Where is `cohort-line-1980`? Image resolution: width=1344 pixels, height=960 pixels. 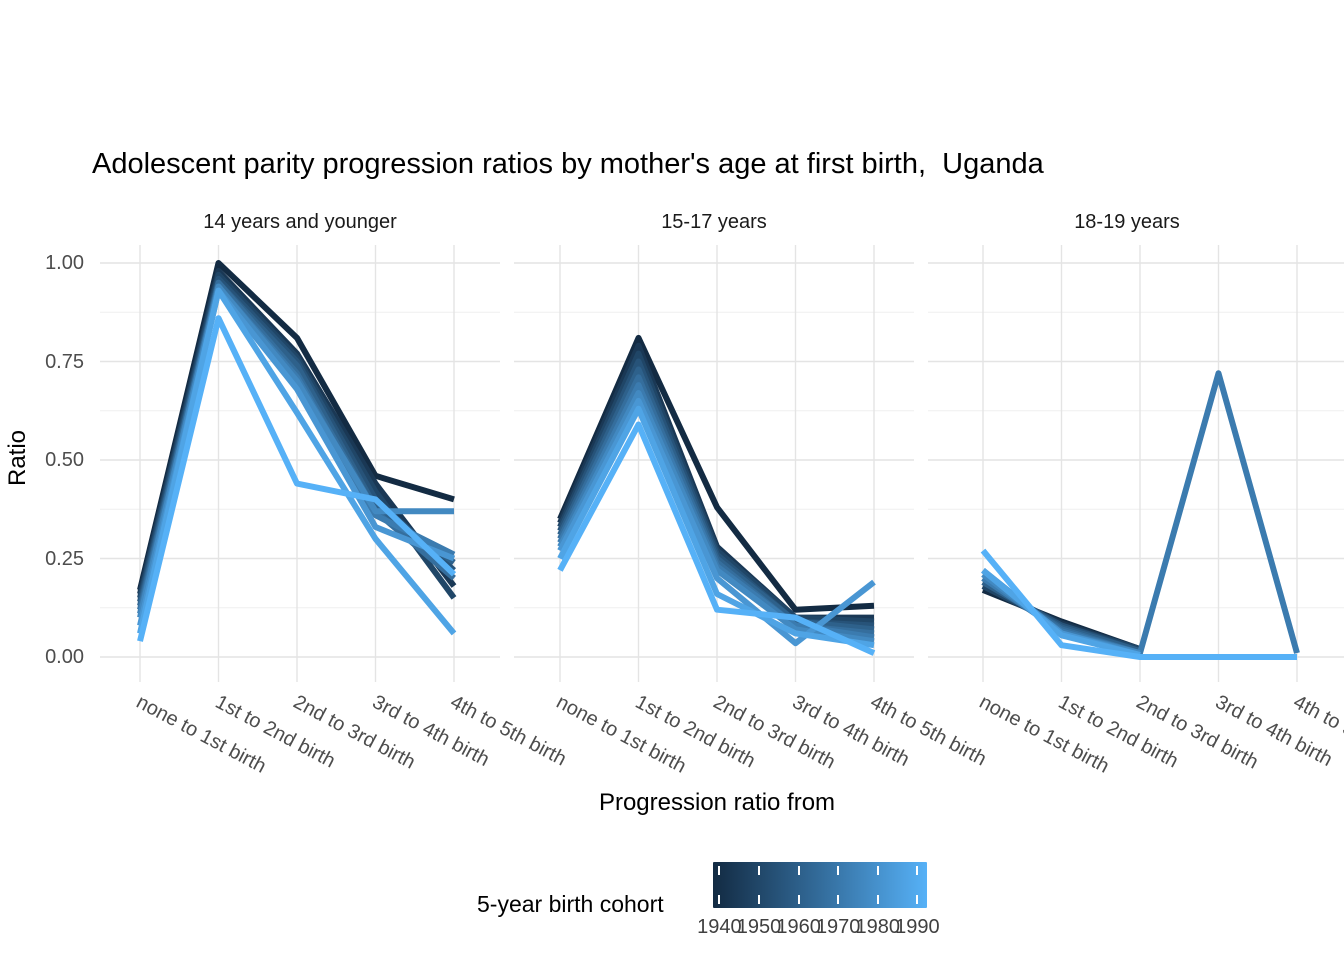 cohort-line-1980 is located at coordinates (716, 522).